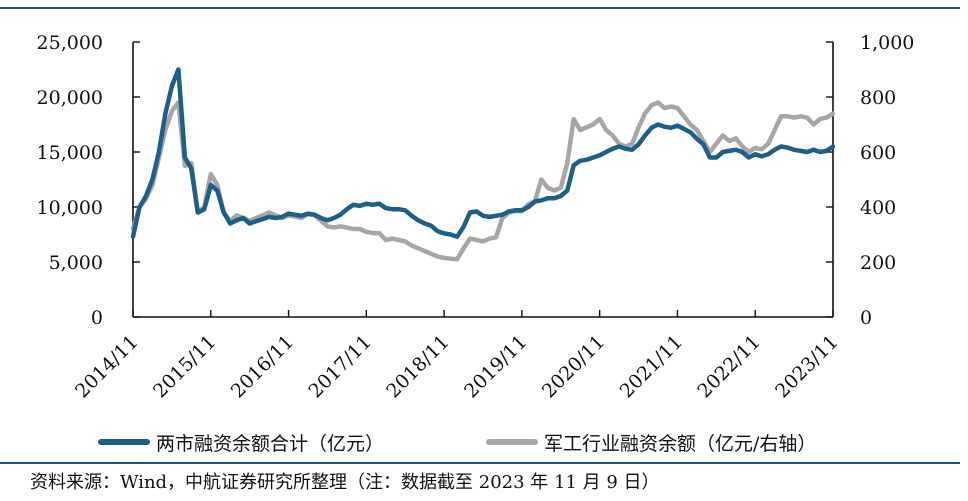 The image size is (968, 501). I want to click on y-right-tick-label: 400, so click(878, 208).